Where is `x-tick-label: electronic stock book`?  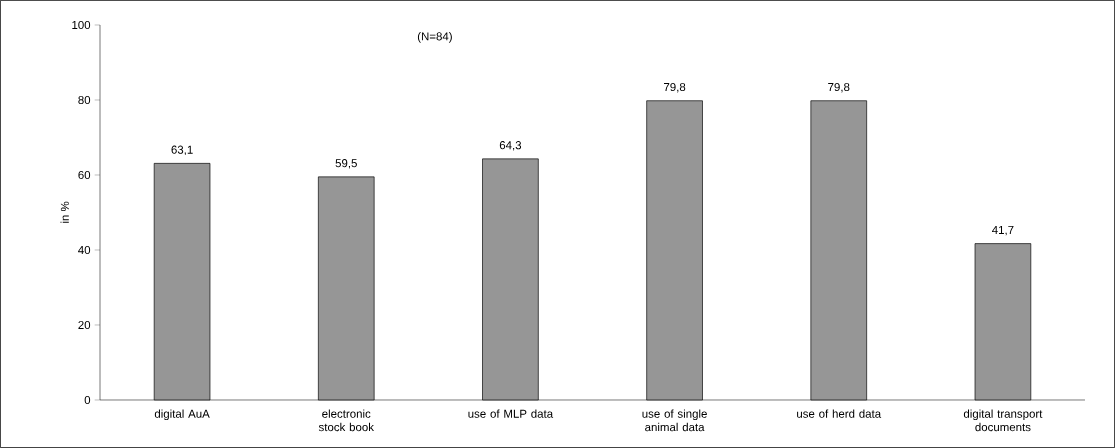
x-tick-label: electronic stock book is located at coordinates (346, 420).